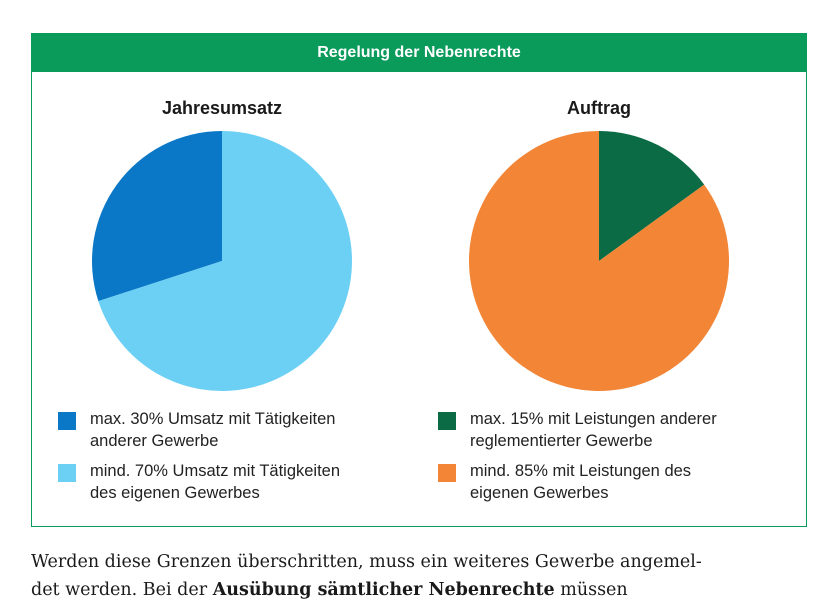  I want to click on body-bold-term: Ausübung sämtlicher Nebenrechte, so click(383, 590).